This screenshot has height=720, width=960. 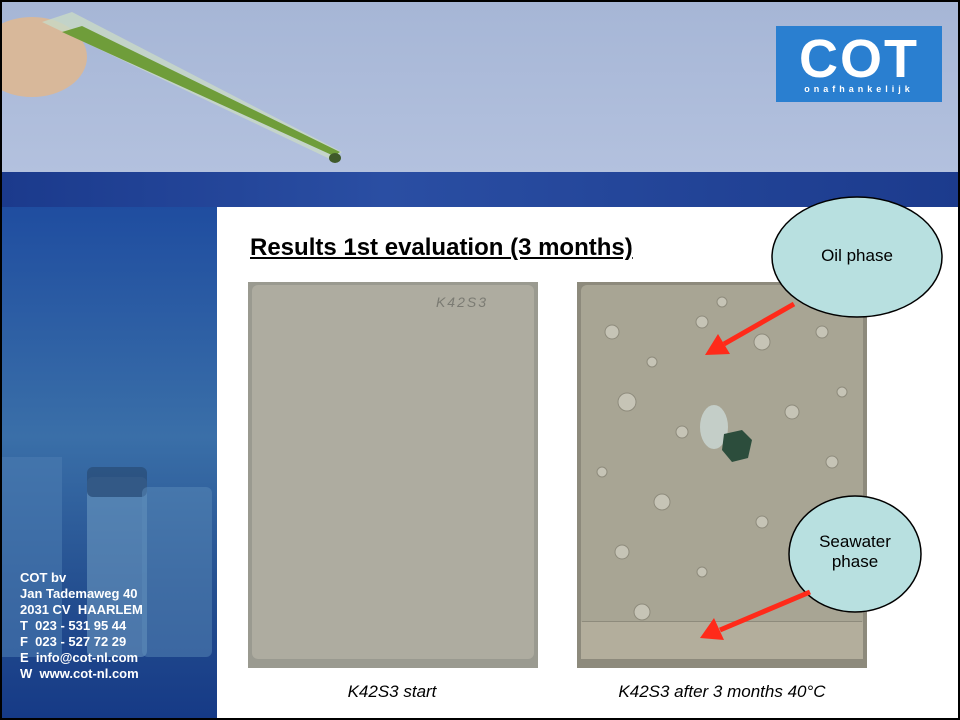 What do you see at coordinates (859, 89) in the screenshot?
I see `logo-tagline: onafhankelijk` at bounding box center [859, 89].